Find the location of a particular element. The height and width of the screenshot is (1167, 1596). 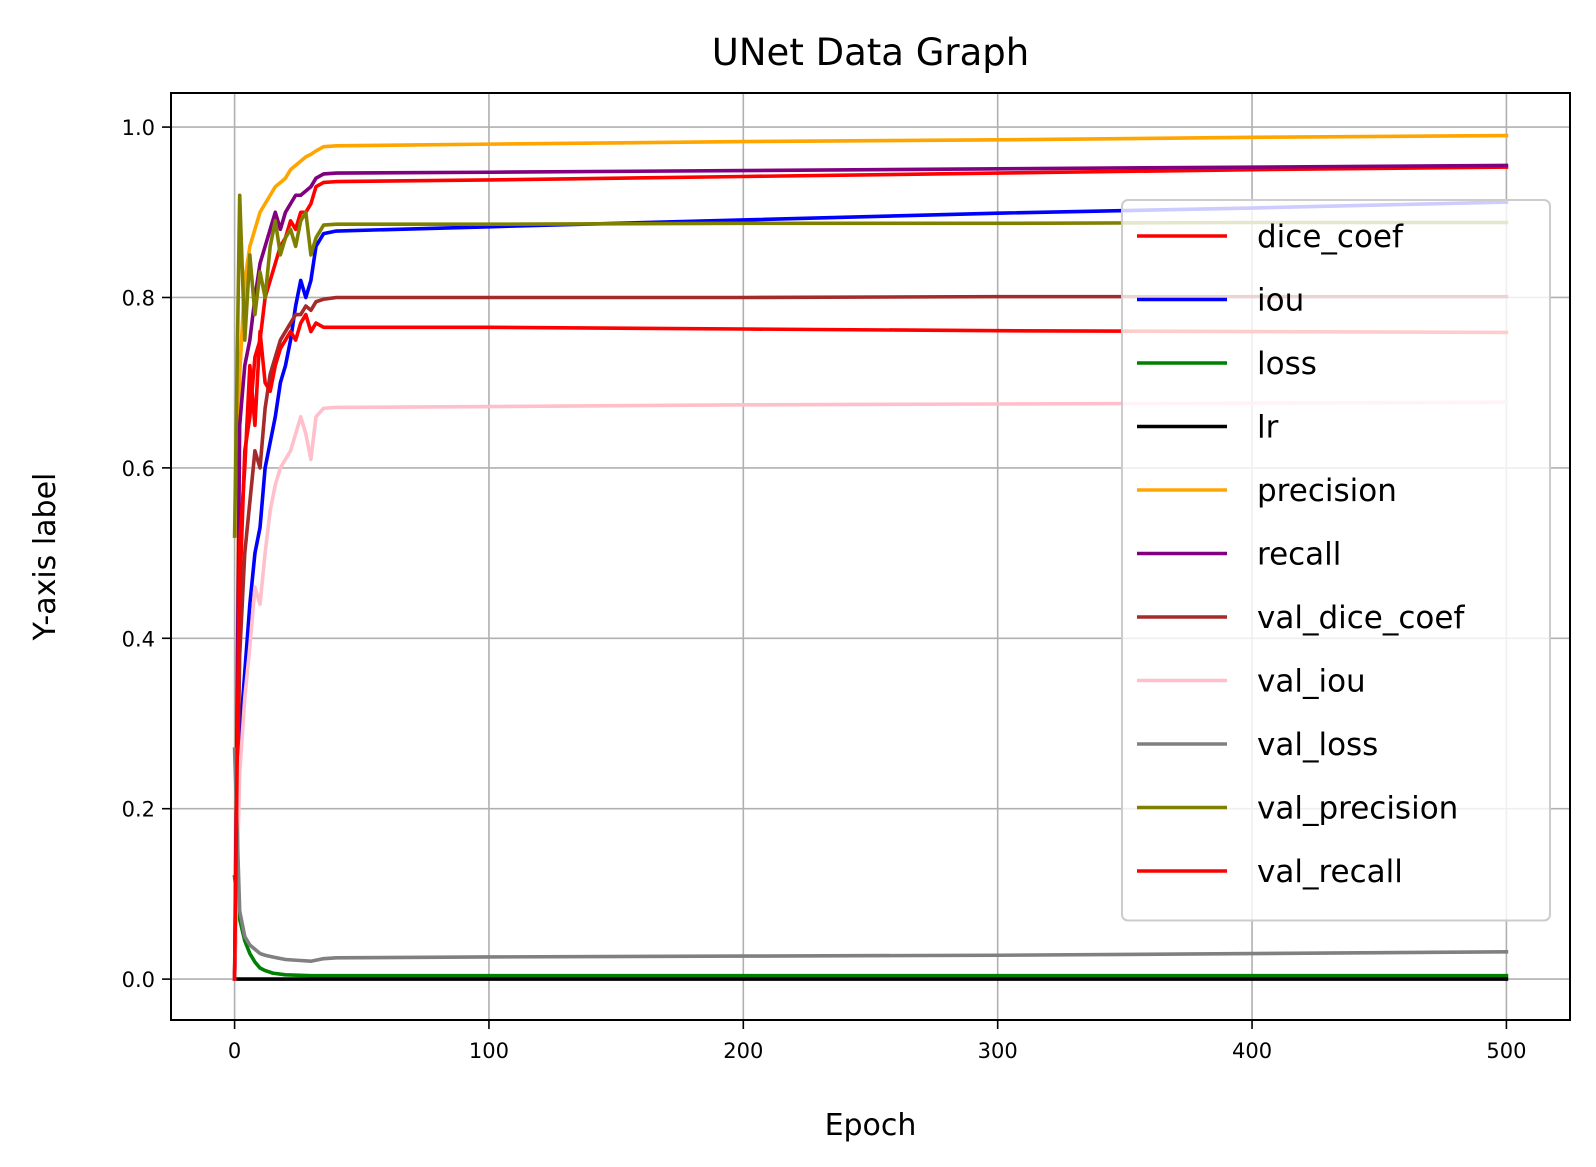

y-tick-label: 0.2 is located at coordinates (138, 810).